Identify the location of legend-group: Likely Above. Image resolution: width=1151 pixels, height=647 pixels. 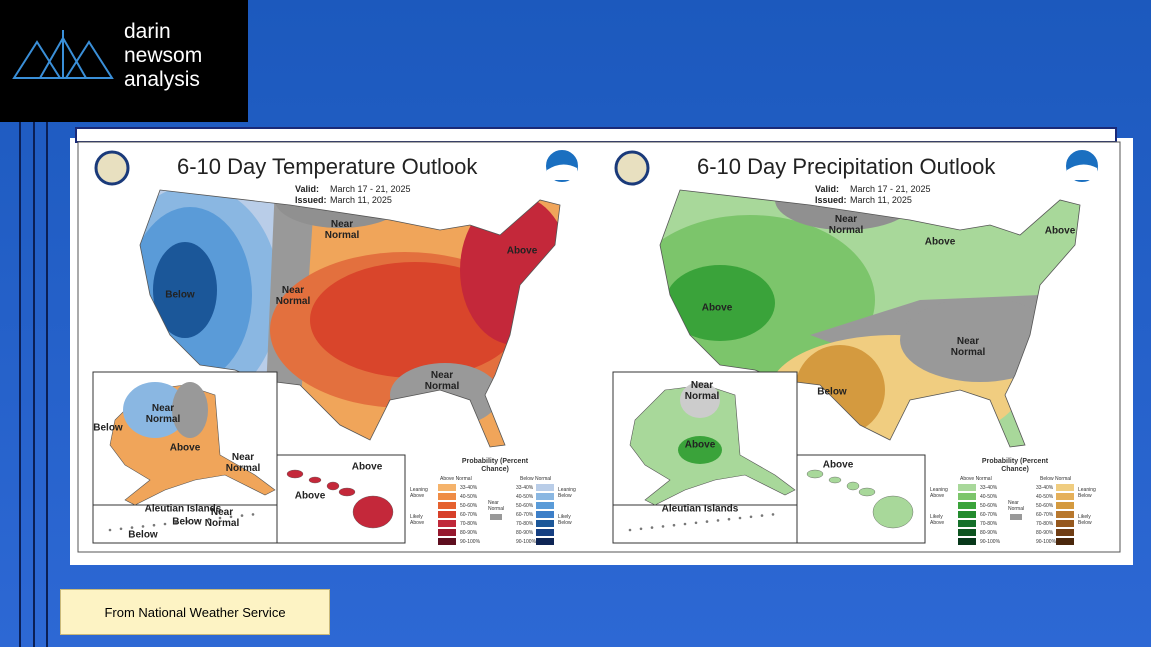
(937, 520).